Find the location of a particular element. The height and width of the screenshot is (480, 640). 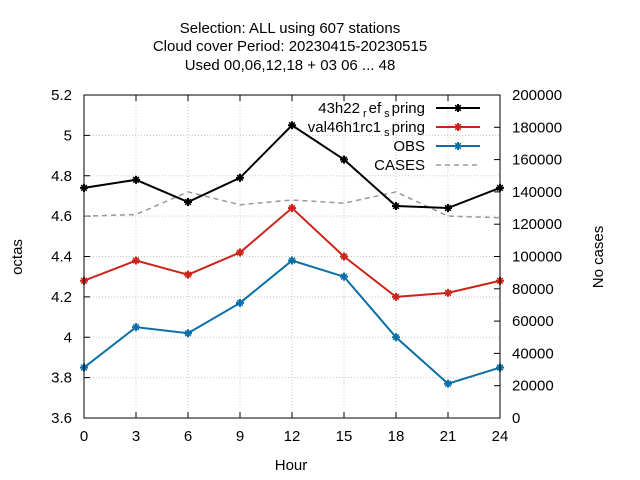

legend-label-1: val46h1rc1 s pring is located at coordinates (366, 129).